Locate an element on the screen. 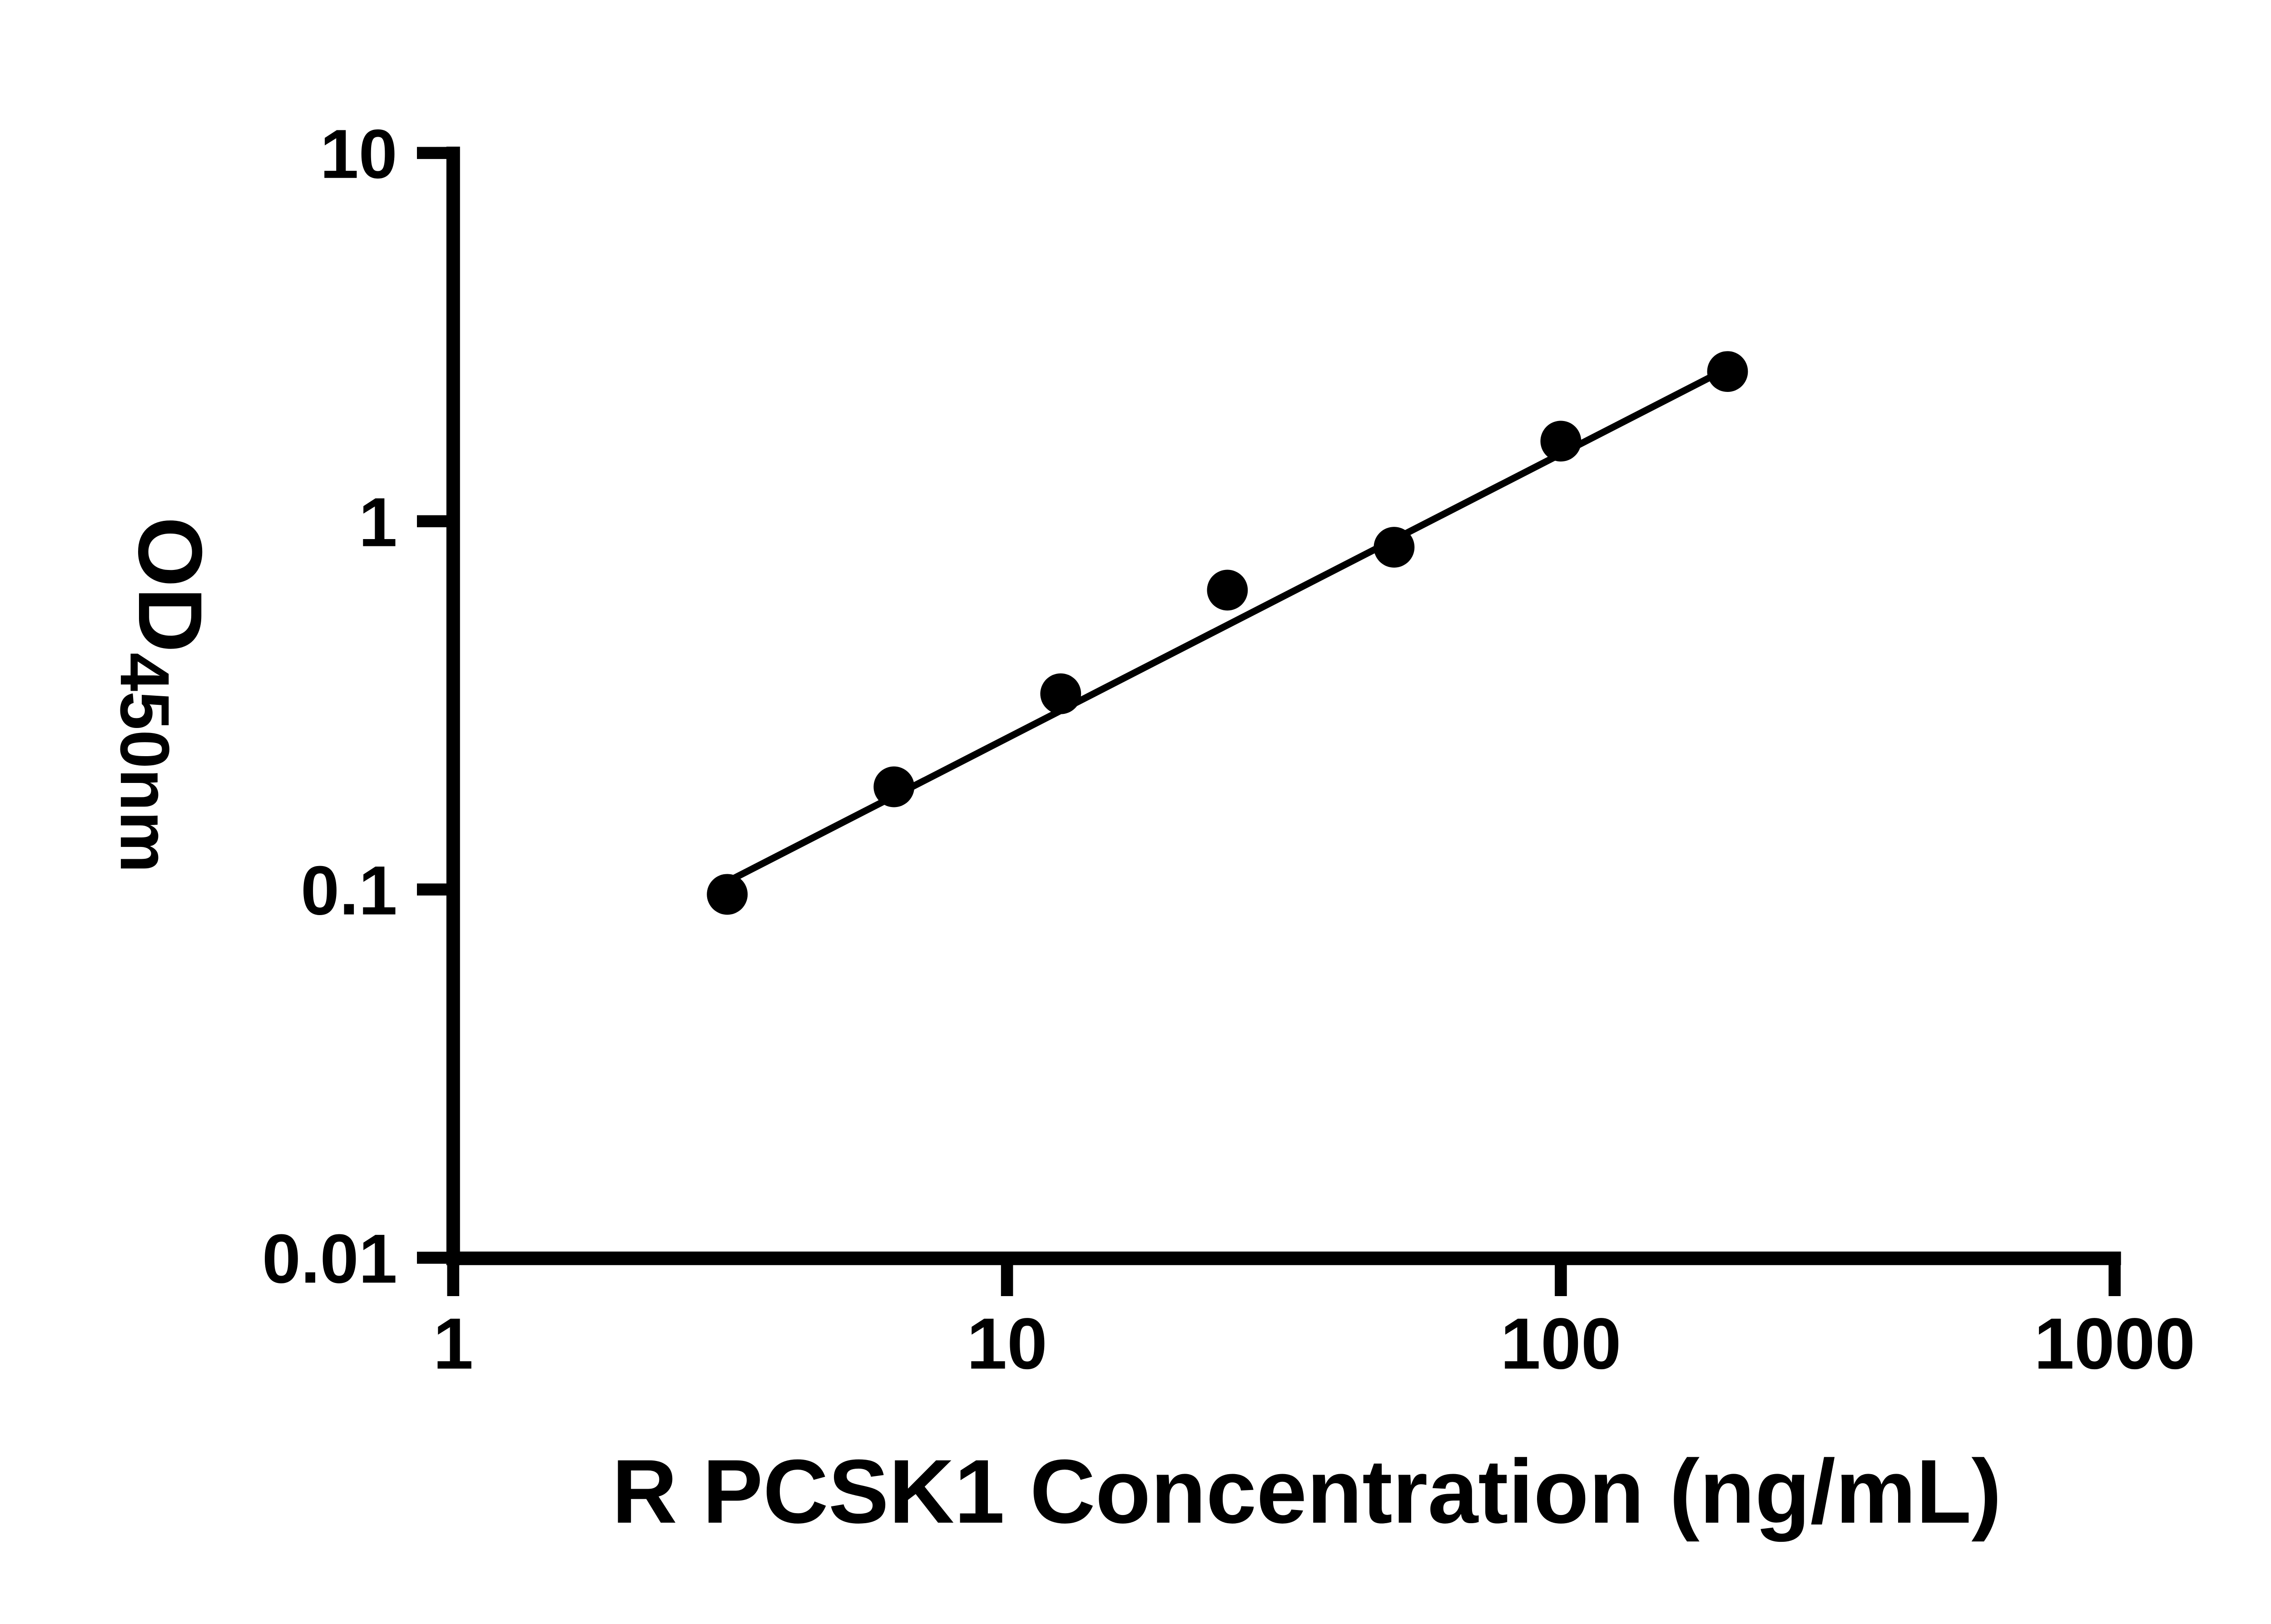  y-tick-label: 0.01 is located at coordinates (329, 1258).